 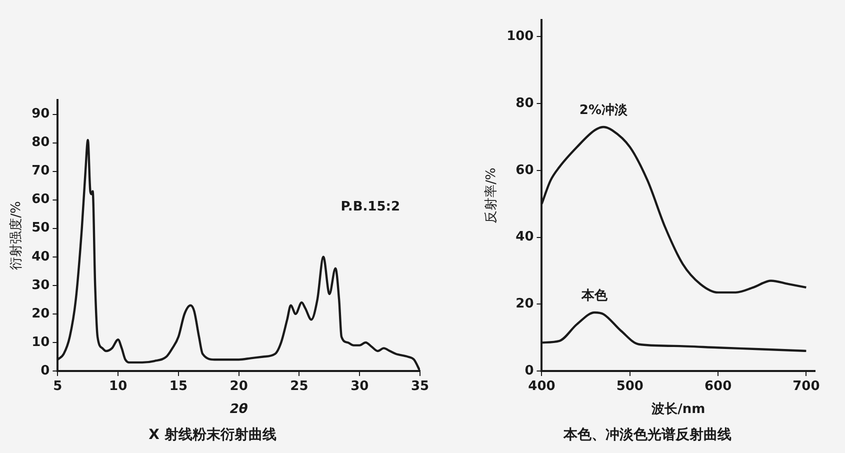 What do you see at coordinates (370, 207) in the screenshot?
I see `annotation: P.B.15:2` at bounding box center [370, 207].